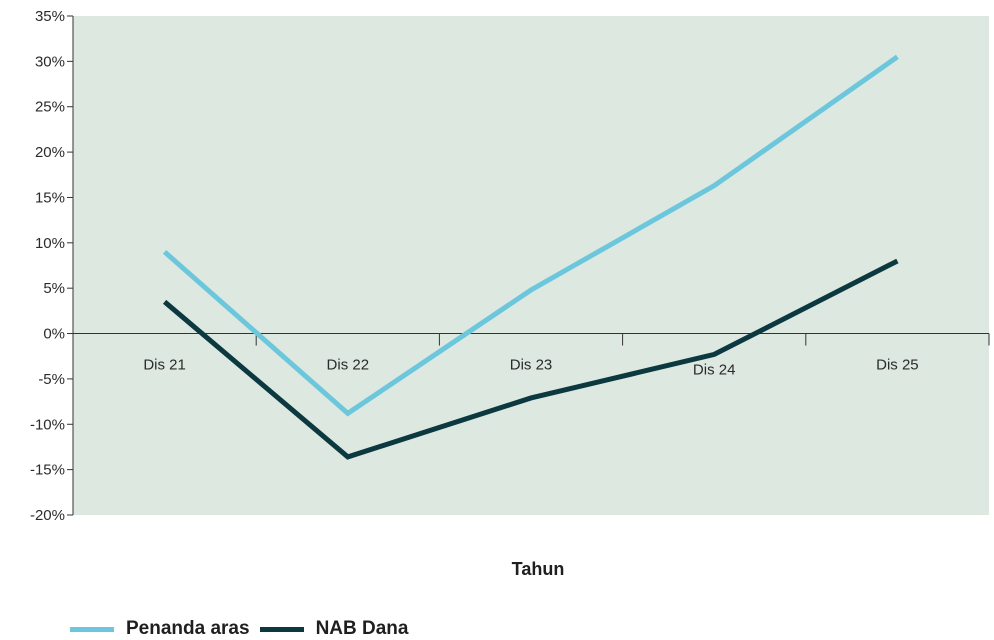 The width and height of the screenshot is (994, 640). What do you see at coordinates (164, 365) in the screenshot?
I see `x-tick-label: Dis 21` at bounding box center [164, 365].